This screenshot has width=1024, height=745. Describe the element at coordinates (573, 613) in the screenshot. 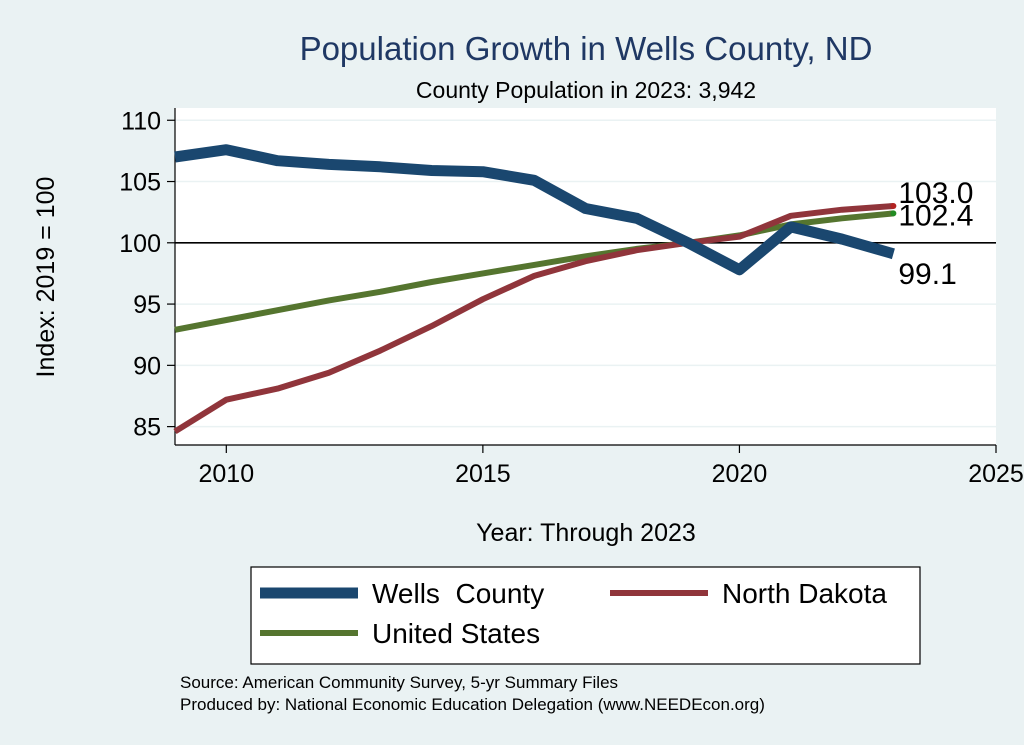

I see `legend: Wells County North Dakota United States` at that location.